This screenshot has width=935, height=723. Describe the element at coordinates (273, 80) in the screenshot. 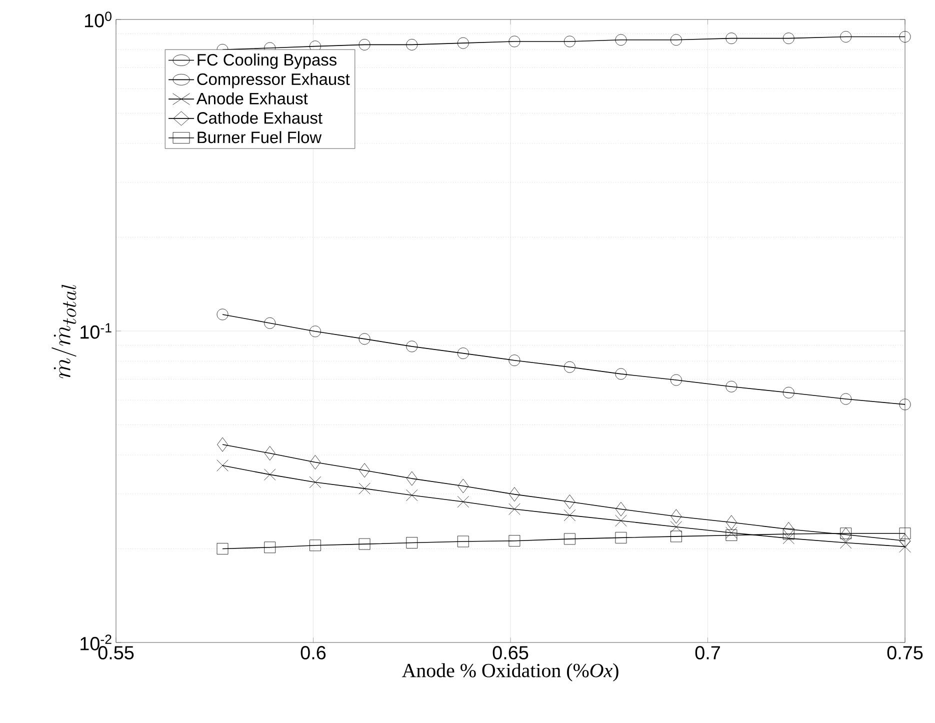

I see `legend-label: Compressor Exhaust` at that location.